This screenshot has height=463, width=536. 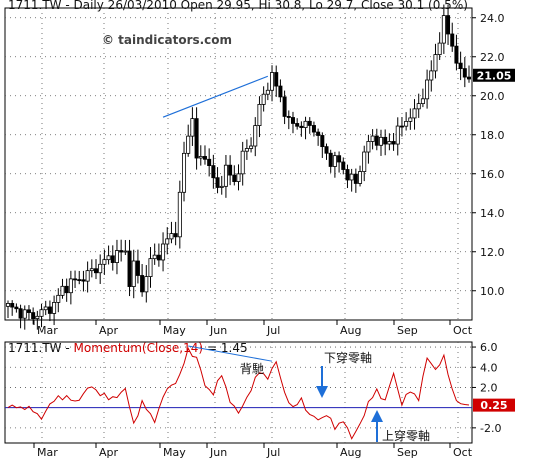 I want to click on arrow-up-icon, so click(x=377, y=426).